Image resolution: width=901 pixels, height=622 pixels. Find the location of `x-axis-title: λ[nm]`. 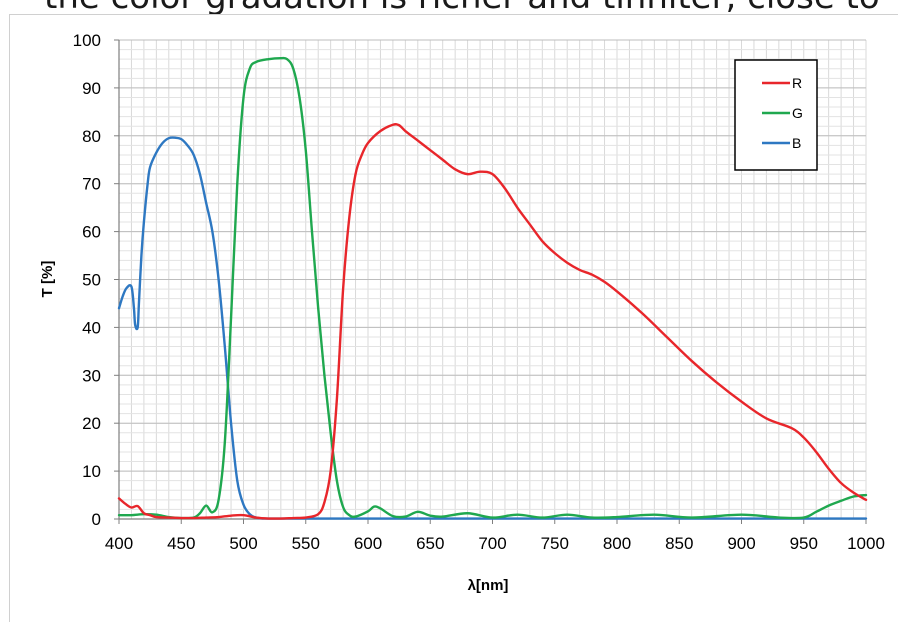

x-axis-title: λ[nm] is located at coordinates (488, 585).